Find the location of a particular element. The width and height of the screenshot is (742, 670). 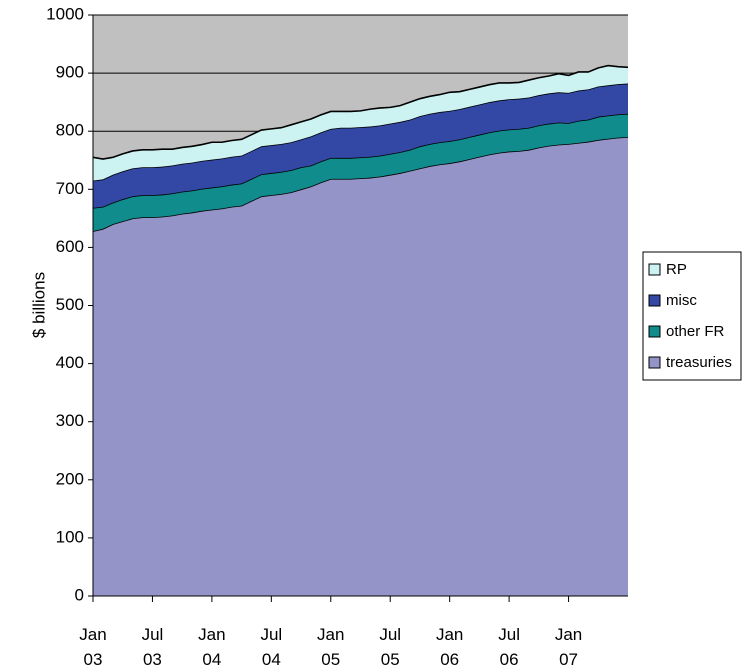

x-tick-label: Jan 03 is located at coordinates (93, 647).